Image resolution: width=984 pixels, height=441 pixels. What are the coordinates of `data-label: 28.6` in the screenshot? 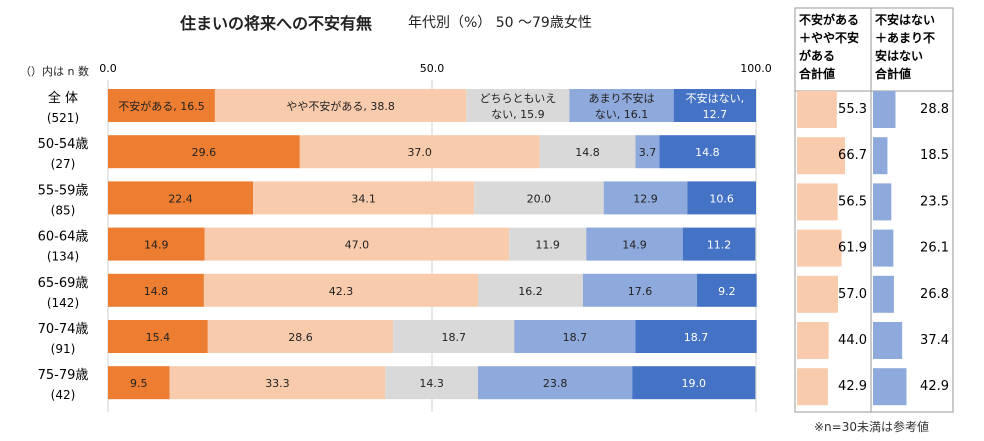 It's located at (300, 337).